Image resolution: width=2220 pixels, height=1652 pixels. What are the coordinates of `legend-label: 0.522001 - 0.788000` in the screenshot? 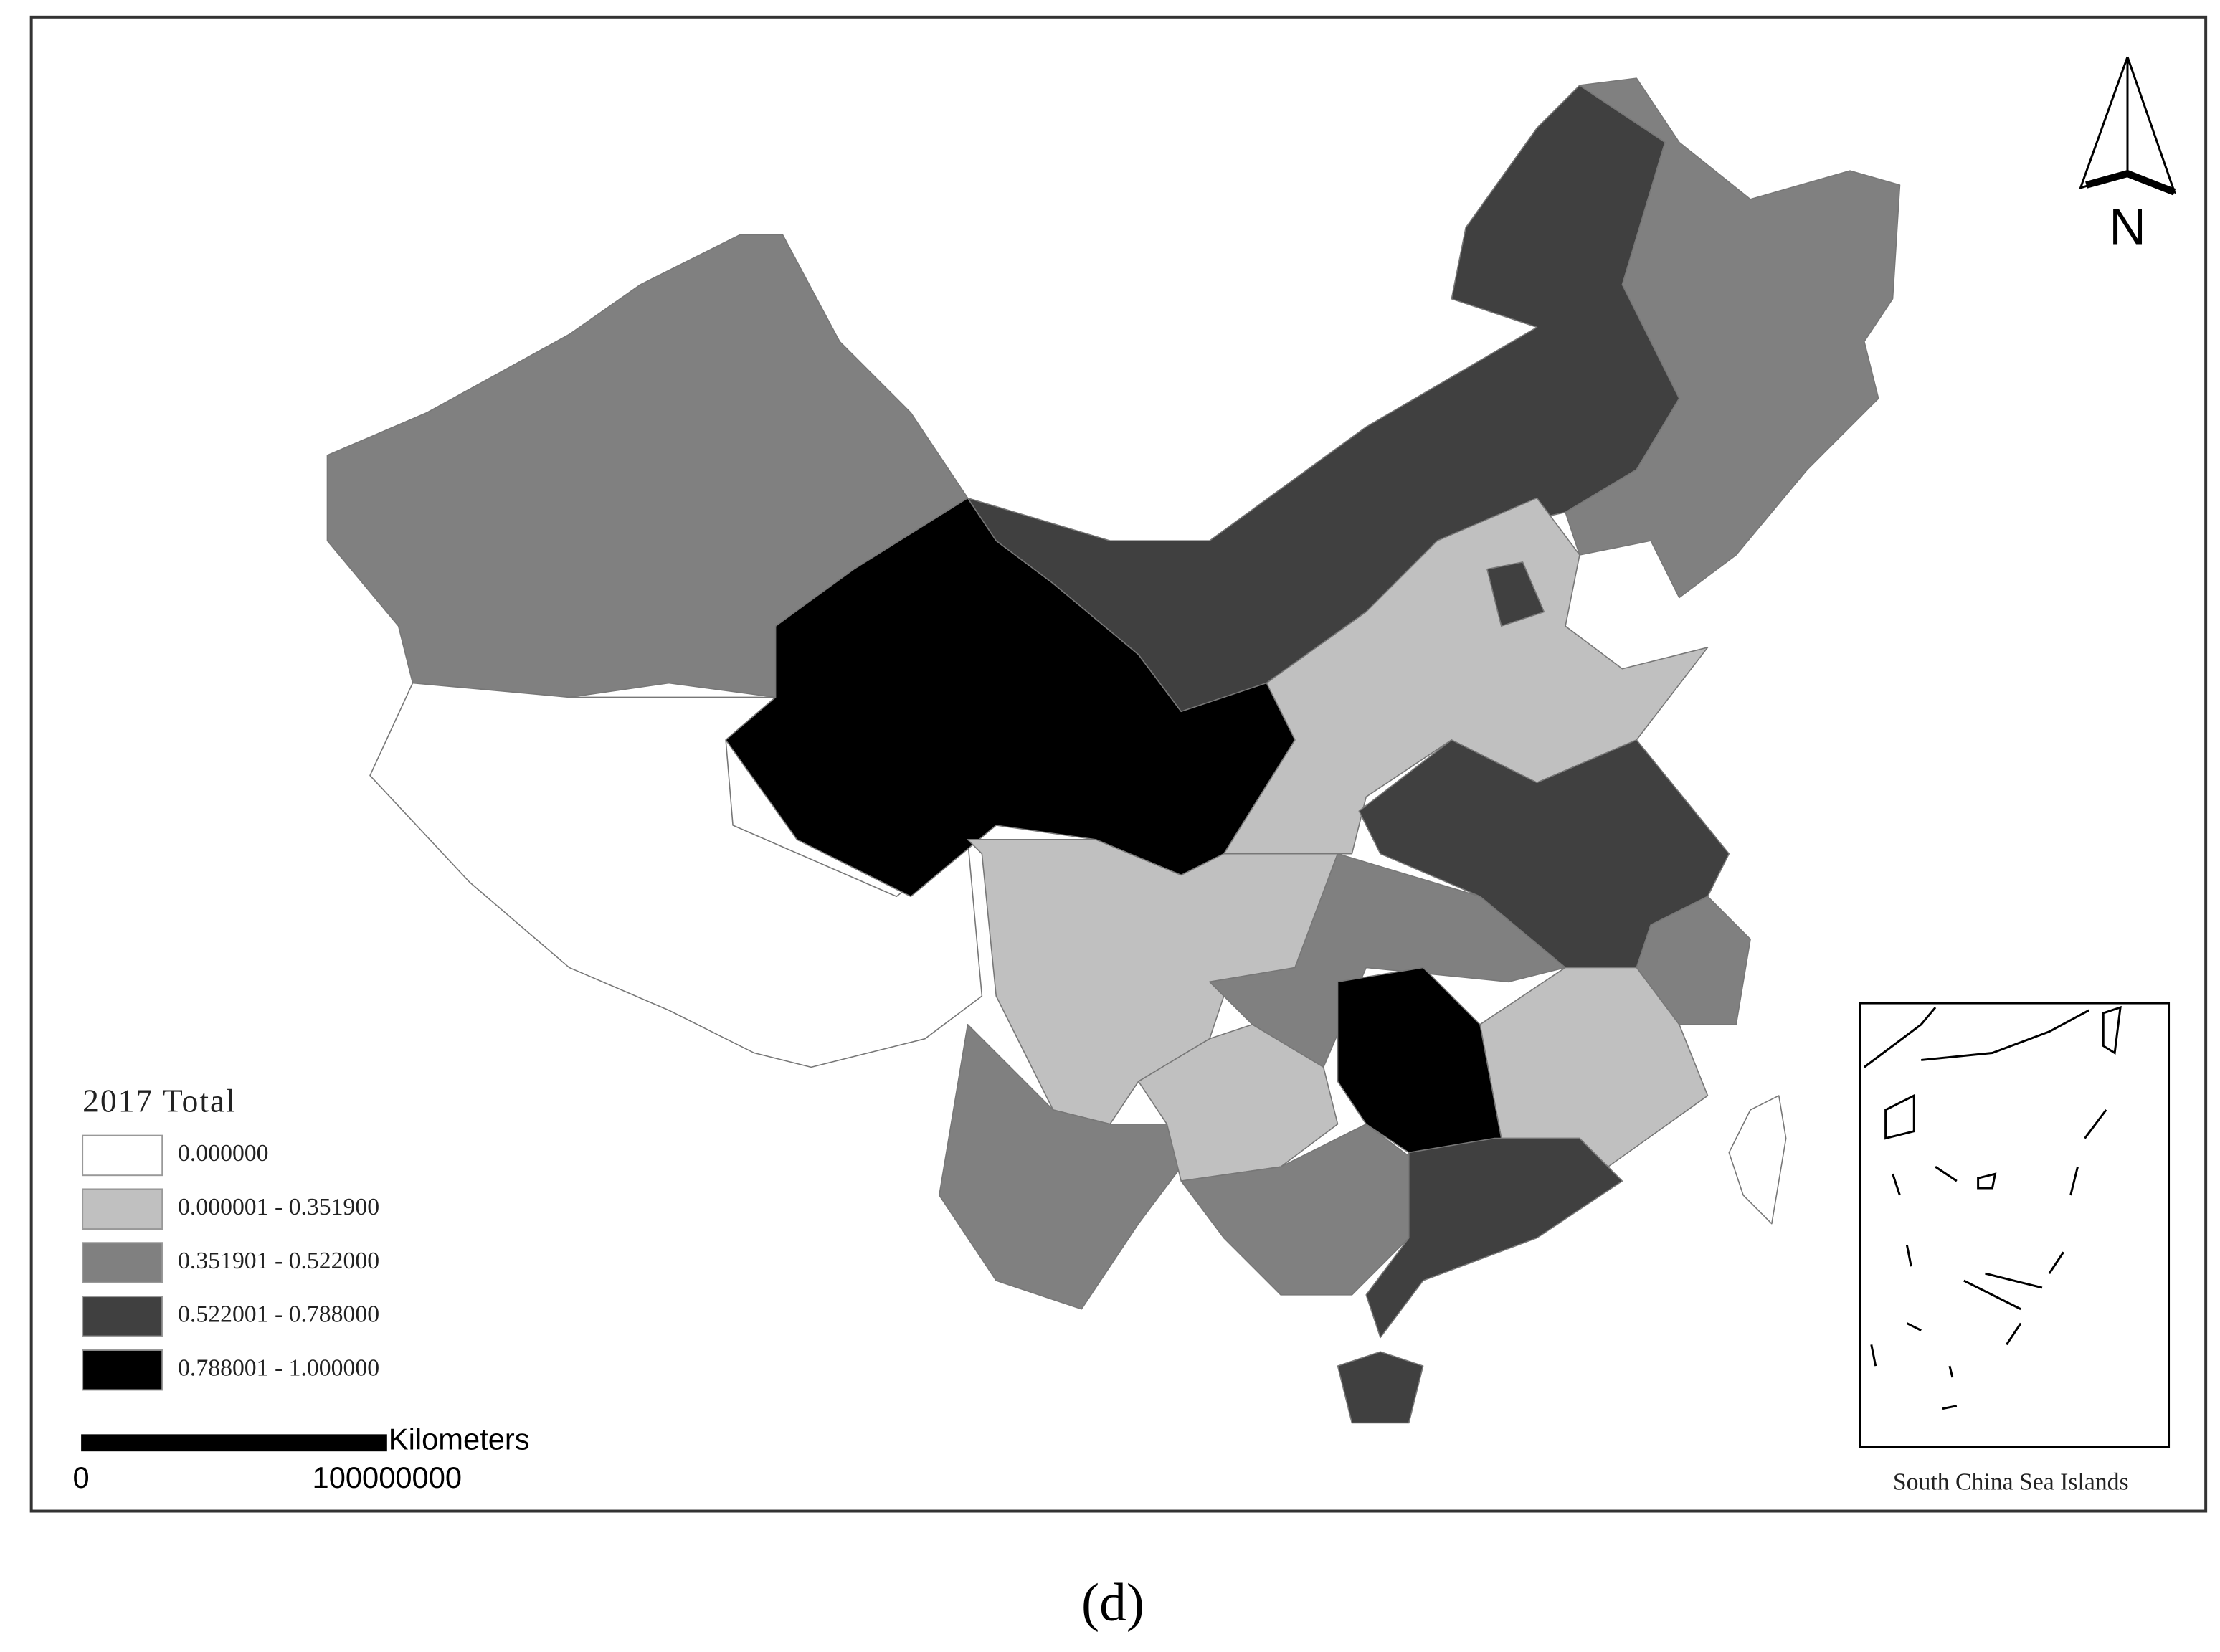 It's located at (278, 1314).